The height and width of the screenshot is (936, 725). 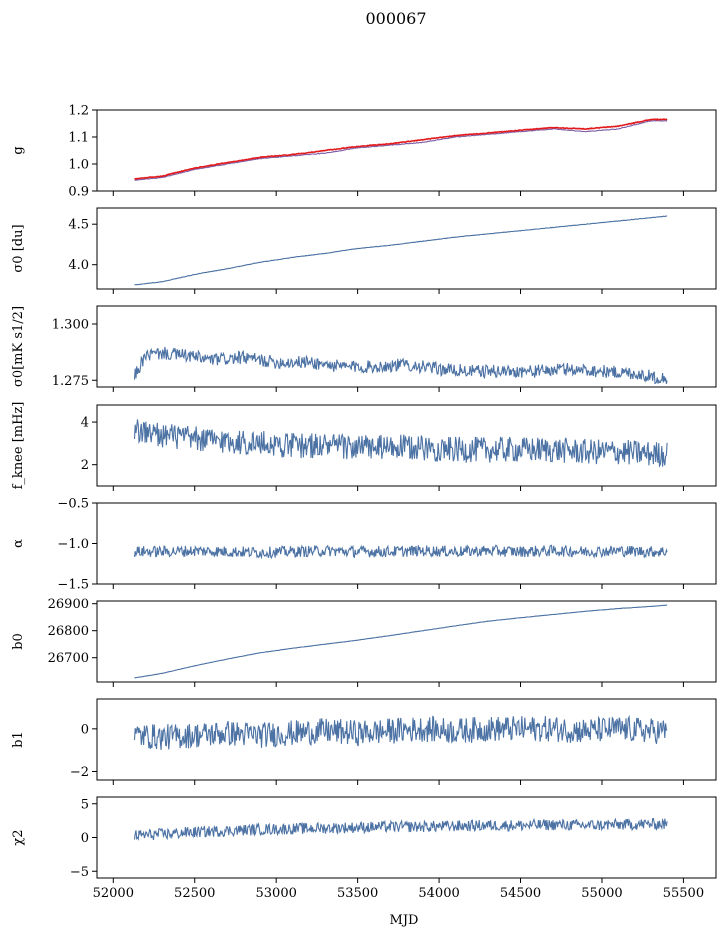 What do you see at coordinates (18, 641) in the screenshot?
I see `y-axis-label: b0` at bounding box center [18, 641].